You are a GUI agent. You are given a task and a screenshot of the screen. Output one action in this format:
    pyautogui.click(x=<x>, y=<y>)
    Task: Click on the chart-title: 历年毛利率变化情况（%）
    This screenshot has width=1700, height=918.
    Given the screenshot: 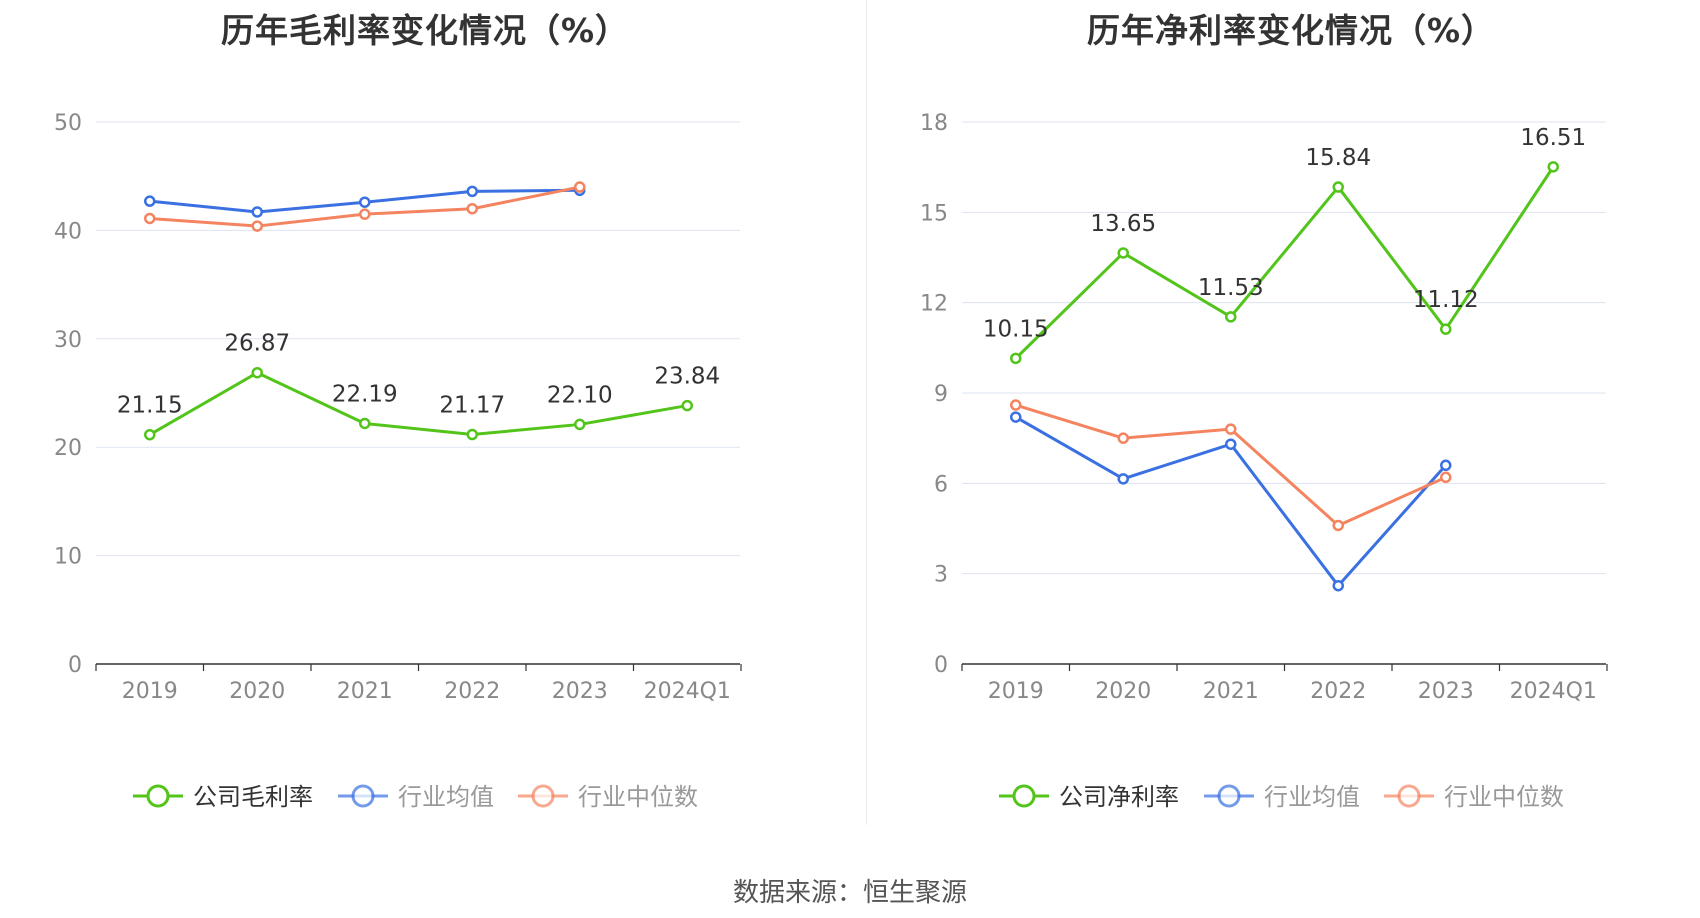 What is the action you would take?
    pyautogui.click(x=425, y=30)
    